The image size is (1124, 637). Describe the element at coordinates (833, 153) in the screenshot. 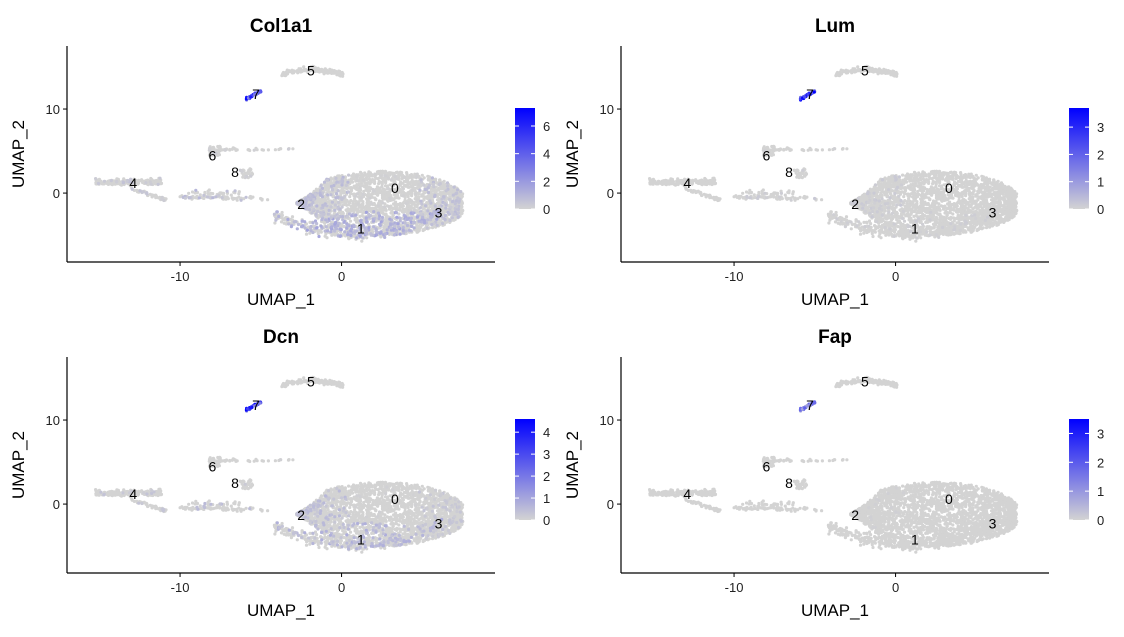

I see `cell-points` at that location.